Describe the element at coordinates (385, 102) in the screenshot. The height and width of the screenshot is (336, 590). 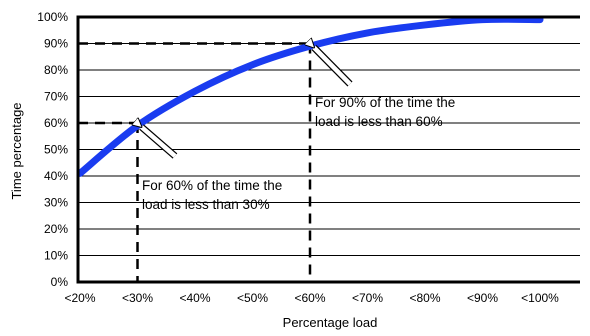
I see `annotation-2-line-1: For 90% of the time the` at that location.